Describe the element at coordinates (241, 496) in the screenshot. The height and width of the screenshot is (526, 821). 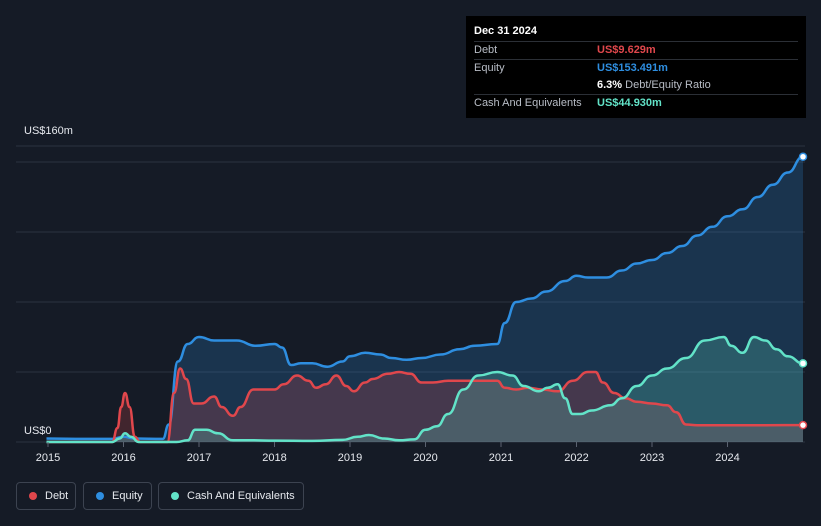
I see `legend-cash-label: Cash And Equivalents` at that location.